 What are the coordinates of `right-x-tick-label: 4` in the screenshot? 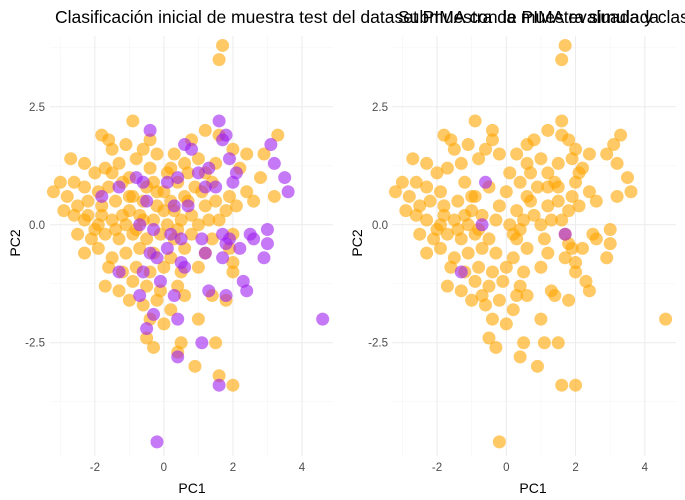 It's located at (645, 468).